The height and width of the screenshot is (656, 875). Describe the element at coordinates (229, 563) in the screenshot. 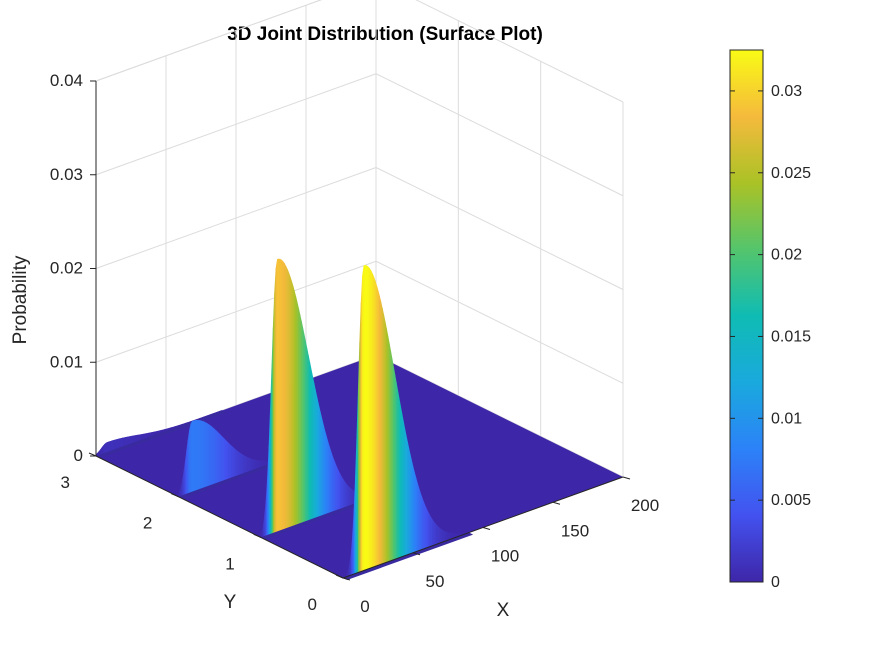

I see `y-tick-label: 1` at that location.